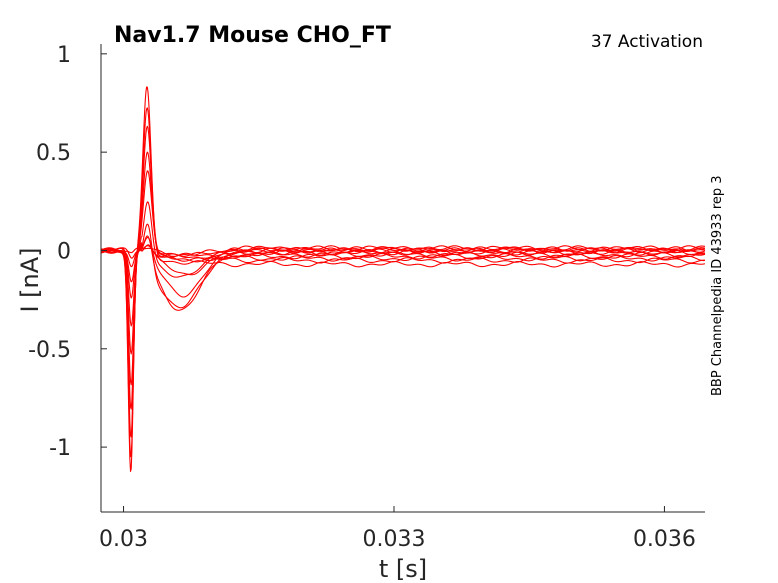 The height and width of the screenshot is (583, 778). I want to click on y-ticks-group: 1 0.5 0 -0.5 -1, so click(67, 252).